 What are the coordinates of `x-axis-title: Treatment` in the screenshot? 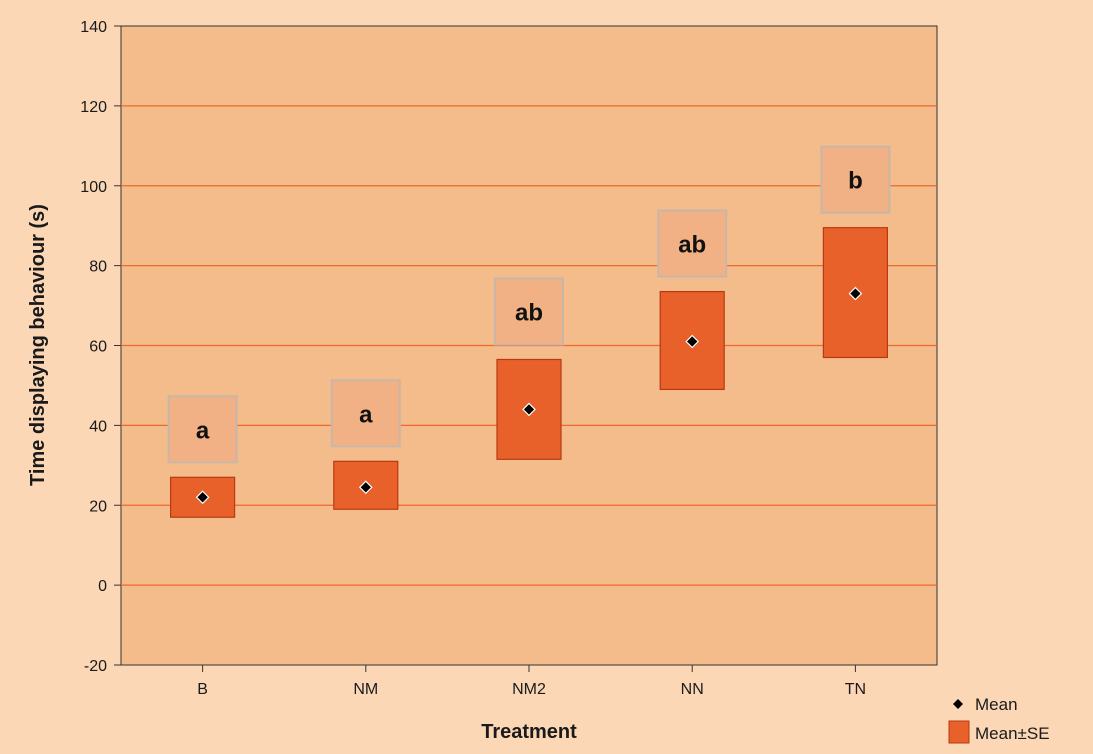 It's located at (529, 732).